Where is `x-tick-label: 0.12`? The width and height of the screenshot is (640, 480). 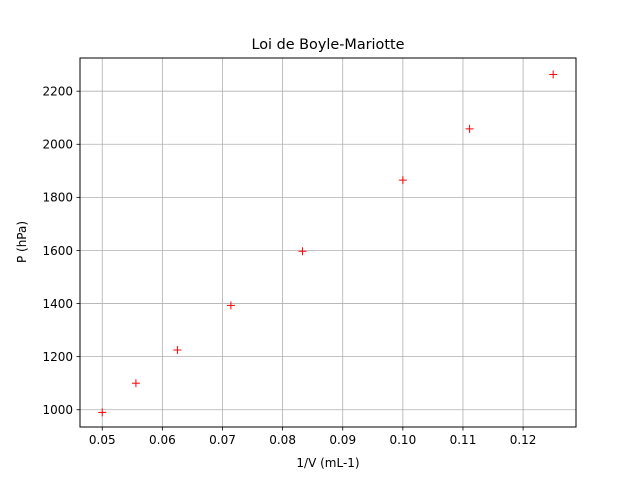
x-tick-label: 0.12 is located at coordinates (523, 440).